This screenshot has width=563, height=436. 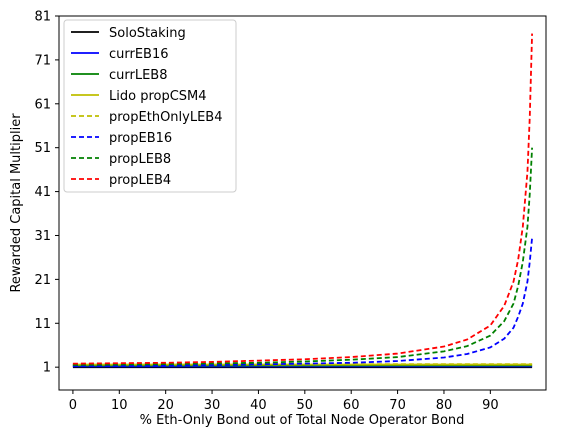 I want to click on legend-item: propEB16, so click(x=121, y=138).